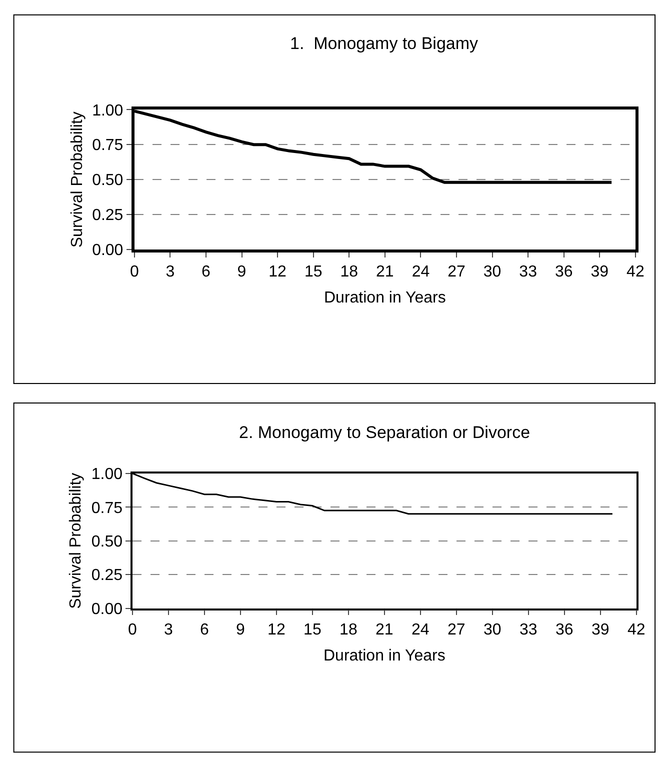 Image resolution: width=666 pixels, height=766 pixels. Describe the element at coordinates (384, 43) in the screenshot. I see `chart-title: 1. Monogamy to Bigamy` at that location.